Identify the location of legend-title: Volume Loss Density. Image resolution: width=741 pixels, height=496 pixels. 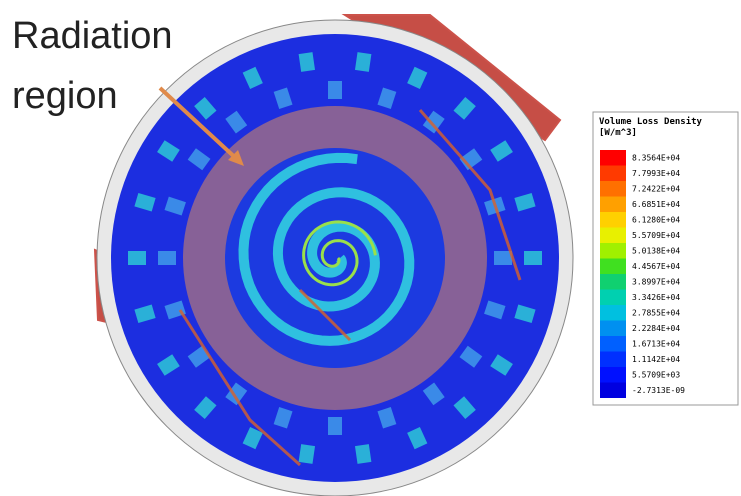
(651, 121).